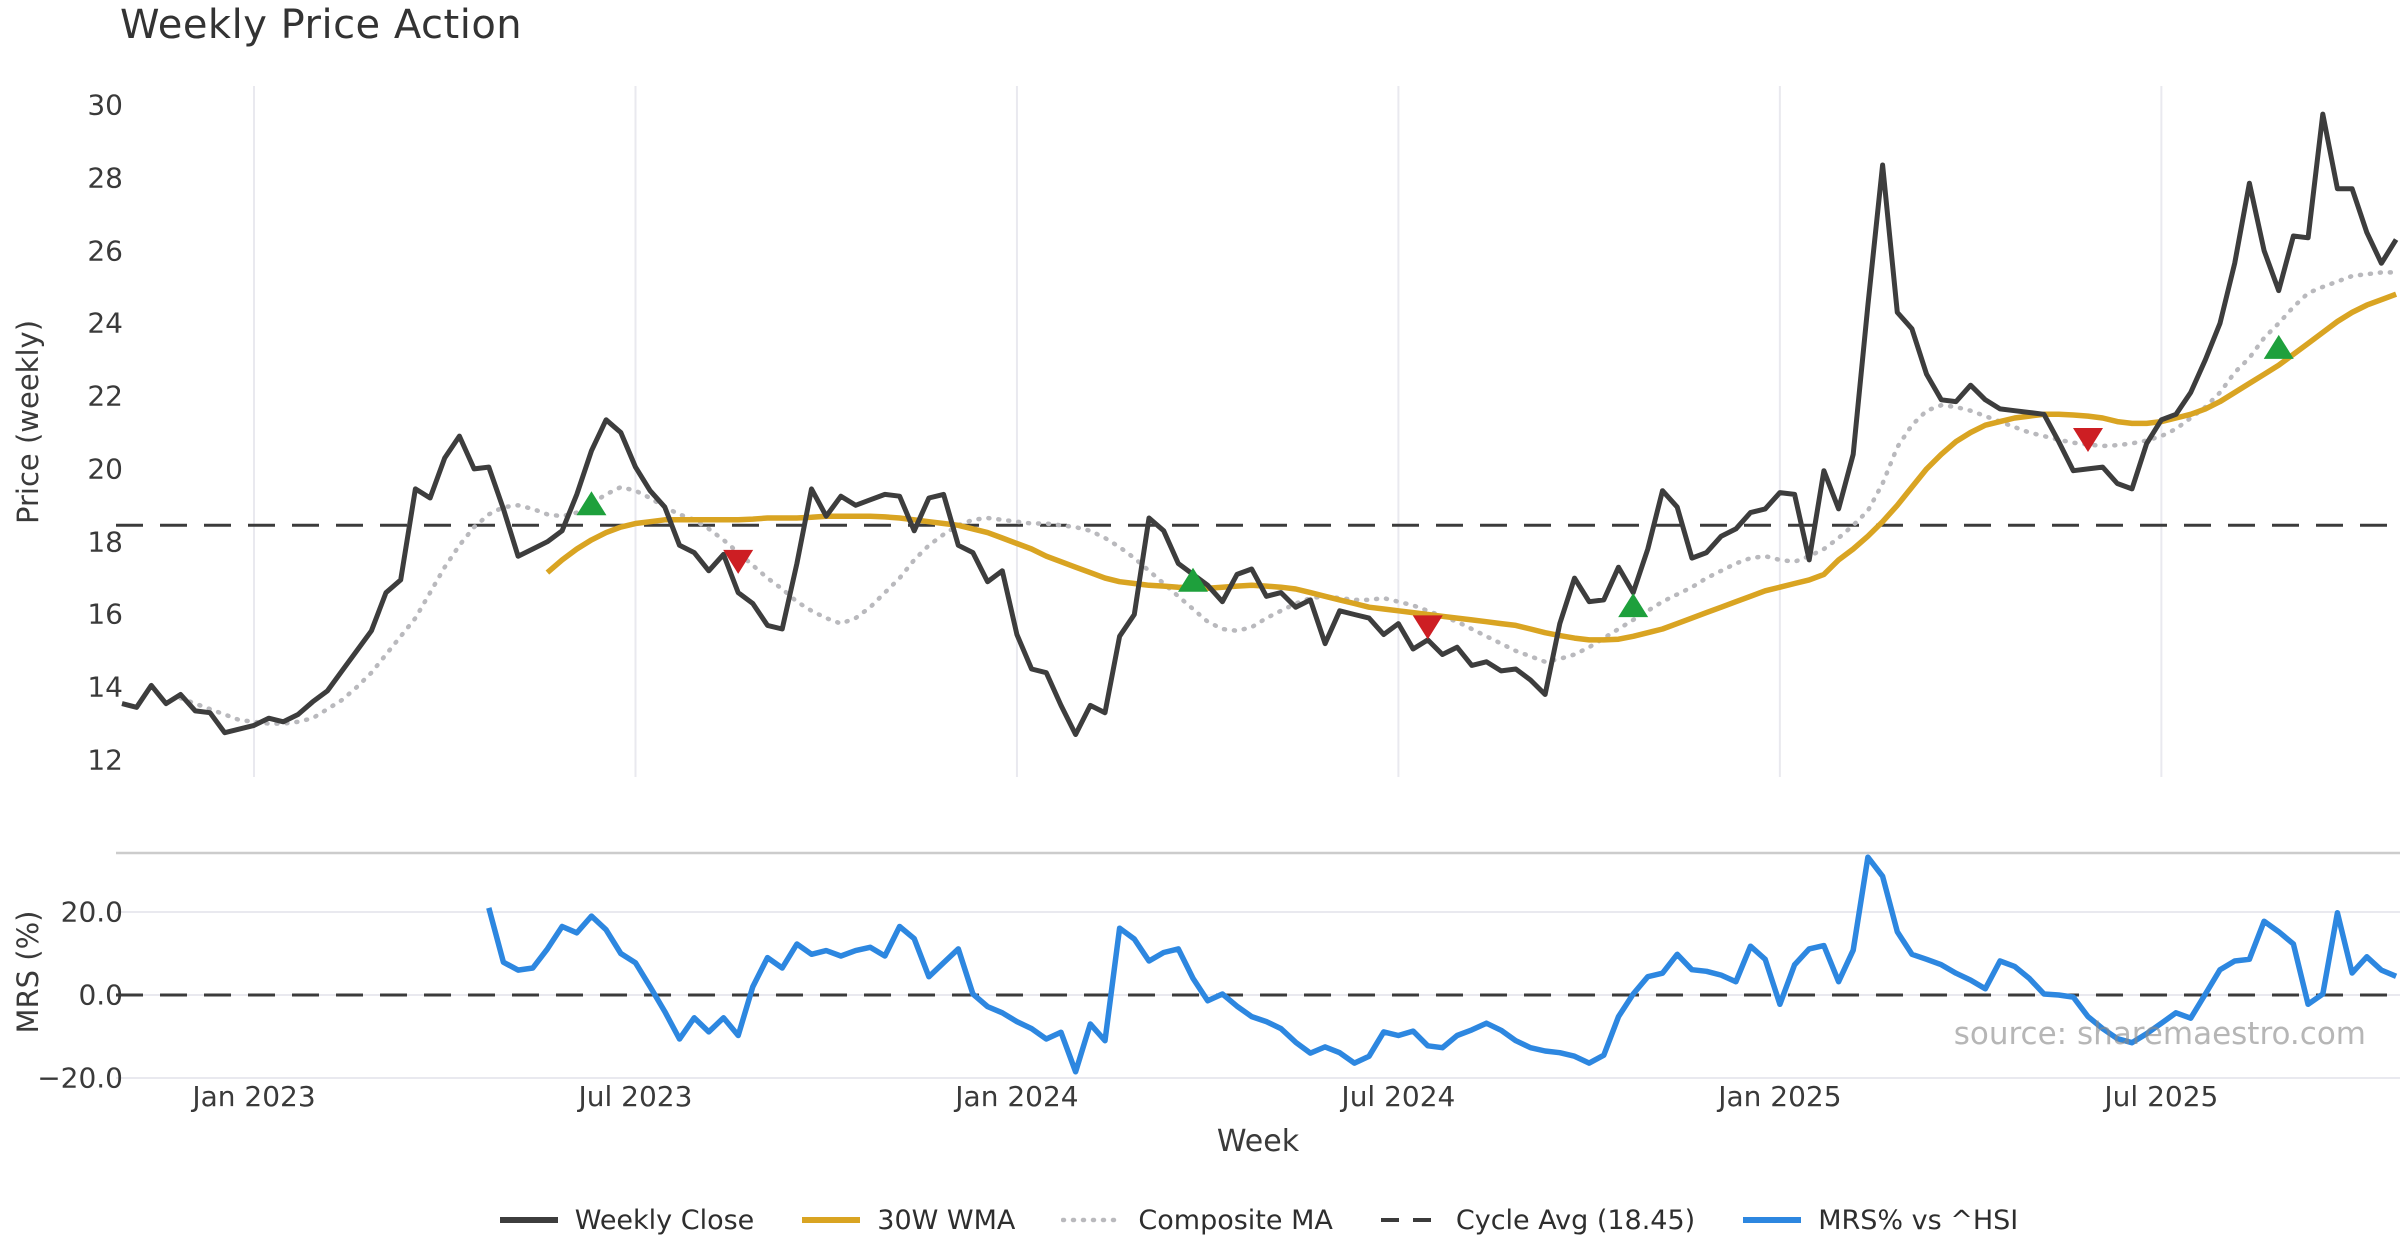  What do you see at coordinates (1092, 1220) in the screenshot?
I see `legend-swatch-composite-ma` at bounding box center [1092, 1220].